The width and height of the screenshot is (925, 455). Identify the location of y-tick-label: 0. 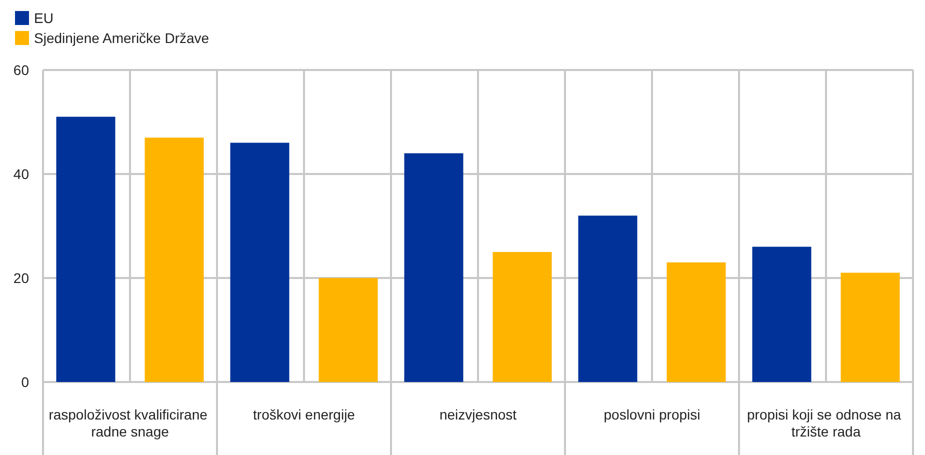
(25, 382).